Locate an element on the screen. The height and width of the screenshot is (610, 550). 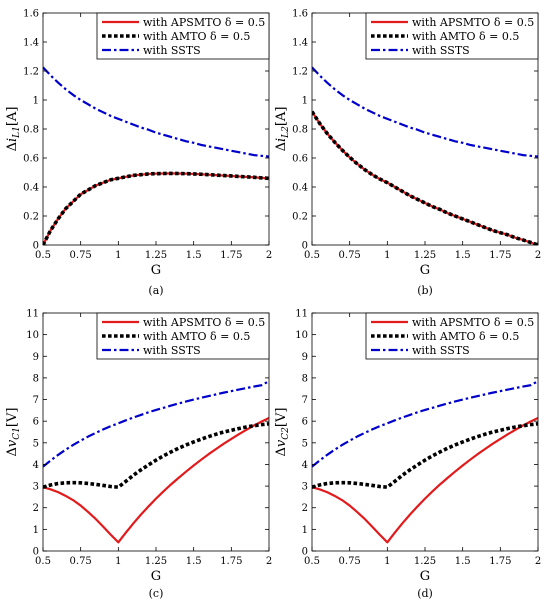
panel-label: (b) is located at coordinates (425, 290).